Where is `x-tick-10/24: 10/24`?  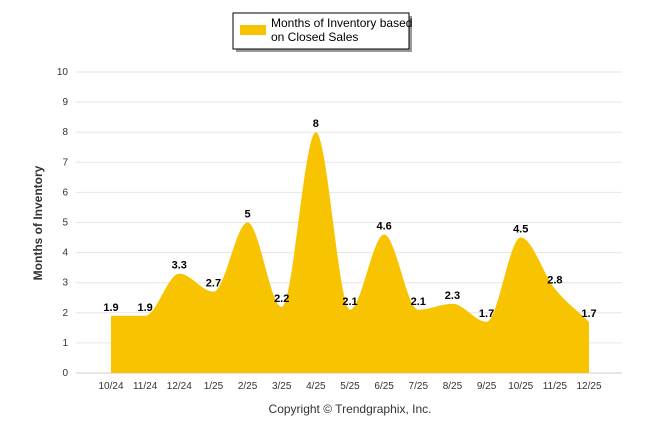
x-tick-10/24: 10/24 is located at coordinates (110, 386).